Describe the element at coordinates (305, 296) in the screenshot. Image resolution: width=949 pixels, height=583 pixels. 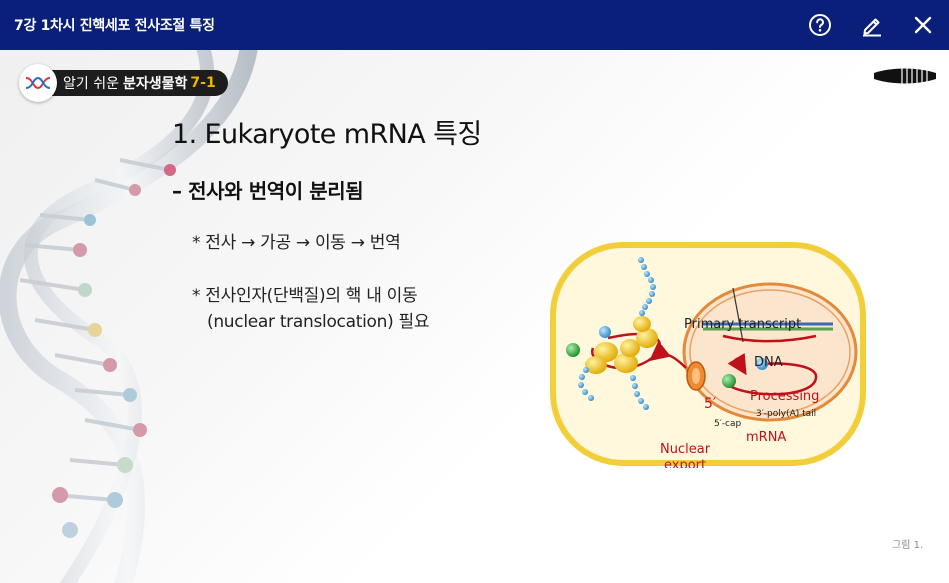
I see `bullet-line-1: * 전사인자(단백질)의 핵 내 이동` at that location.